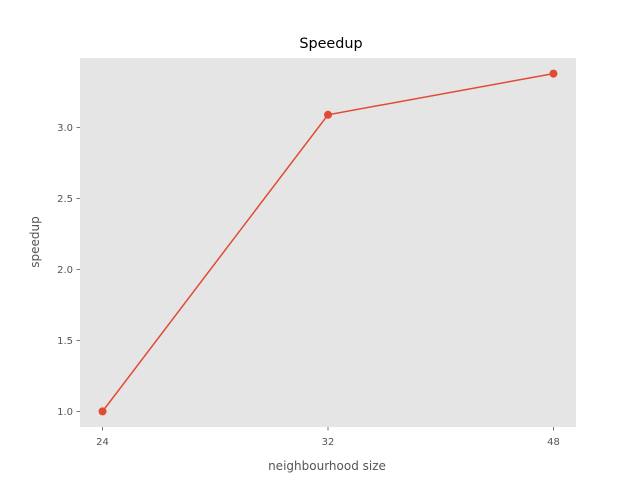 The width and height of the screenshot is (640, 480). I want to click on x-tick-label: 24, so click(102, 442).